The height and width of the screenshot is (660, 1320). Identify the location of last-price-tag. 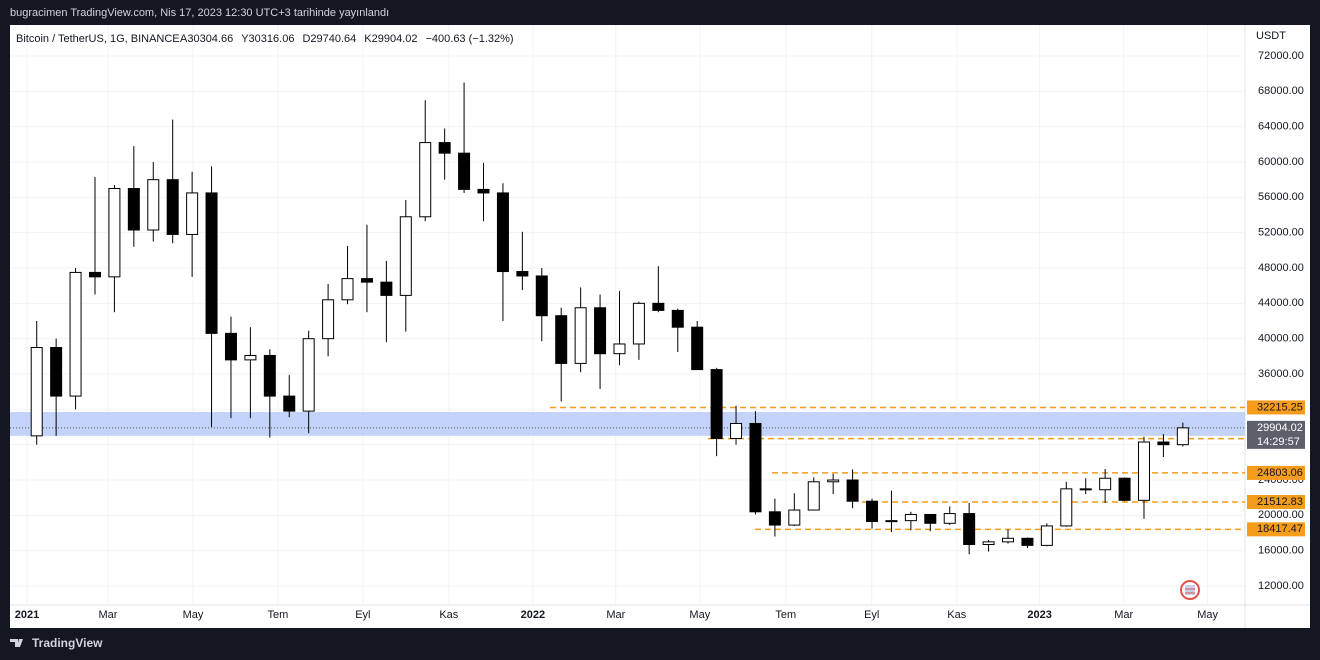
(1276, 434).